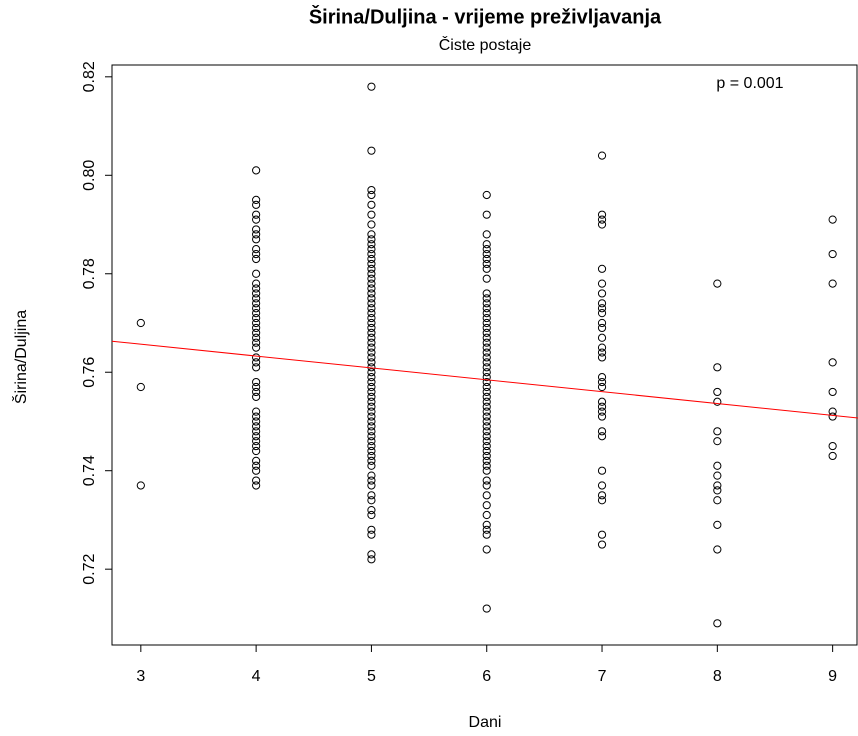  What do you see at coordinates (89, 372) in the screenshot?
I see `y-tick-label: 0.76` at bounding box center [89, 372].